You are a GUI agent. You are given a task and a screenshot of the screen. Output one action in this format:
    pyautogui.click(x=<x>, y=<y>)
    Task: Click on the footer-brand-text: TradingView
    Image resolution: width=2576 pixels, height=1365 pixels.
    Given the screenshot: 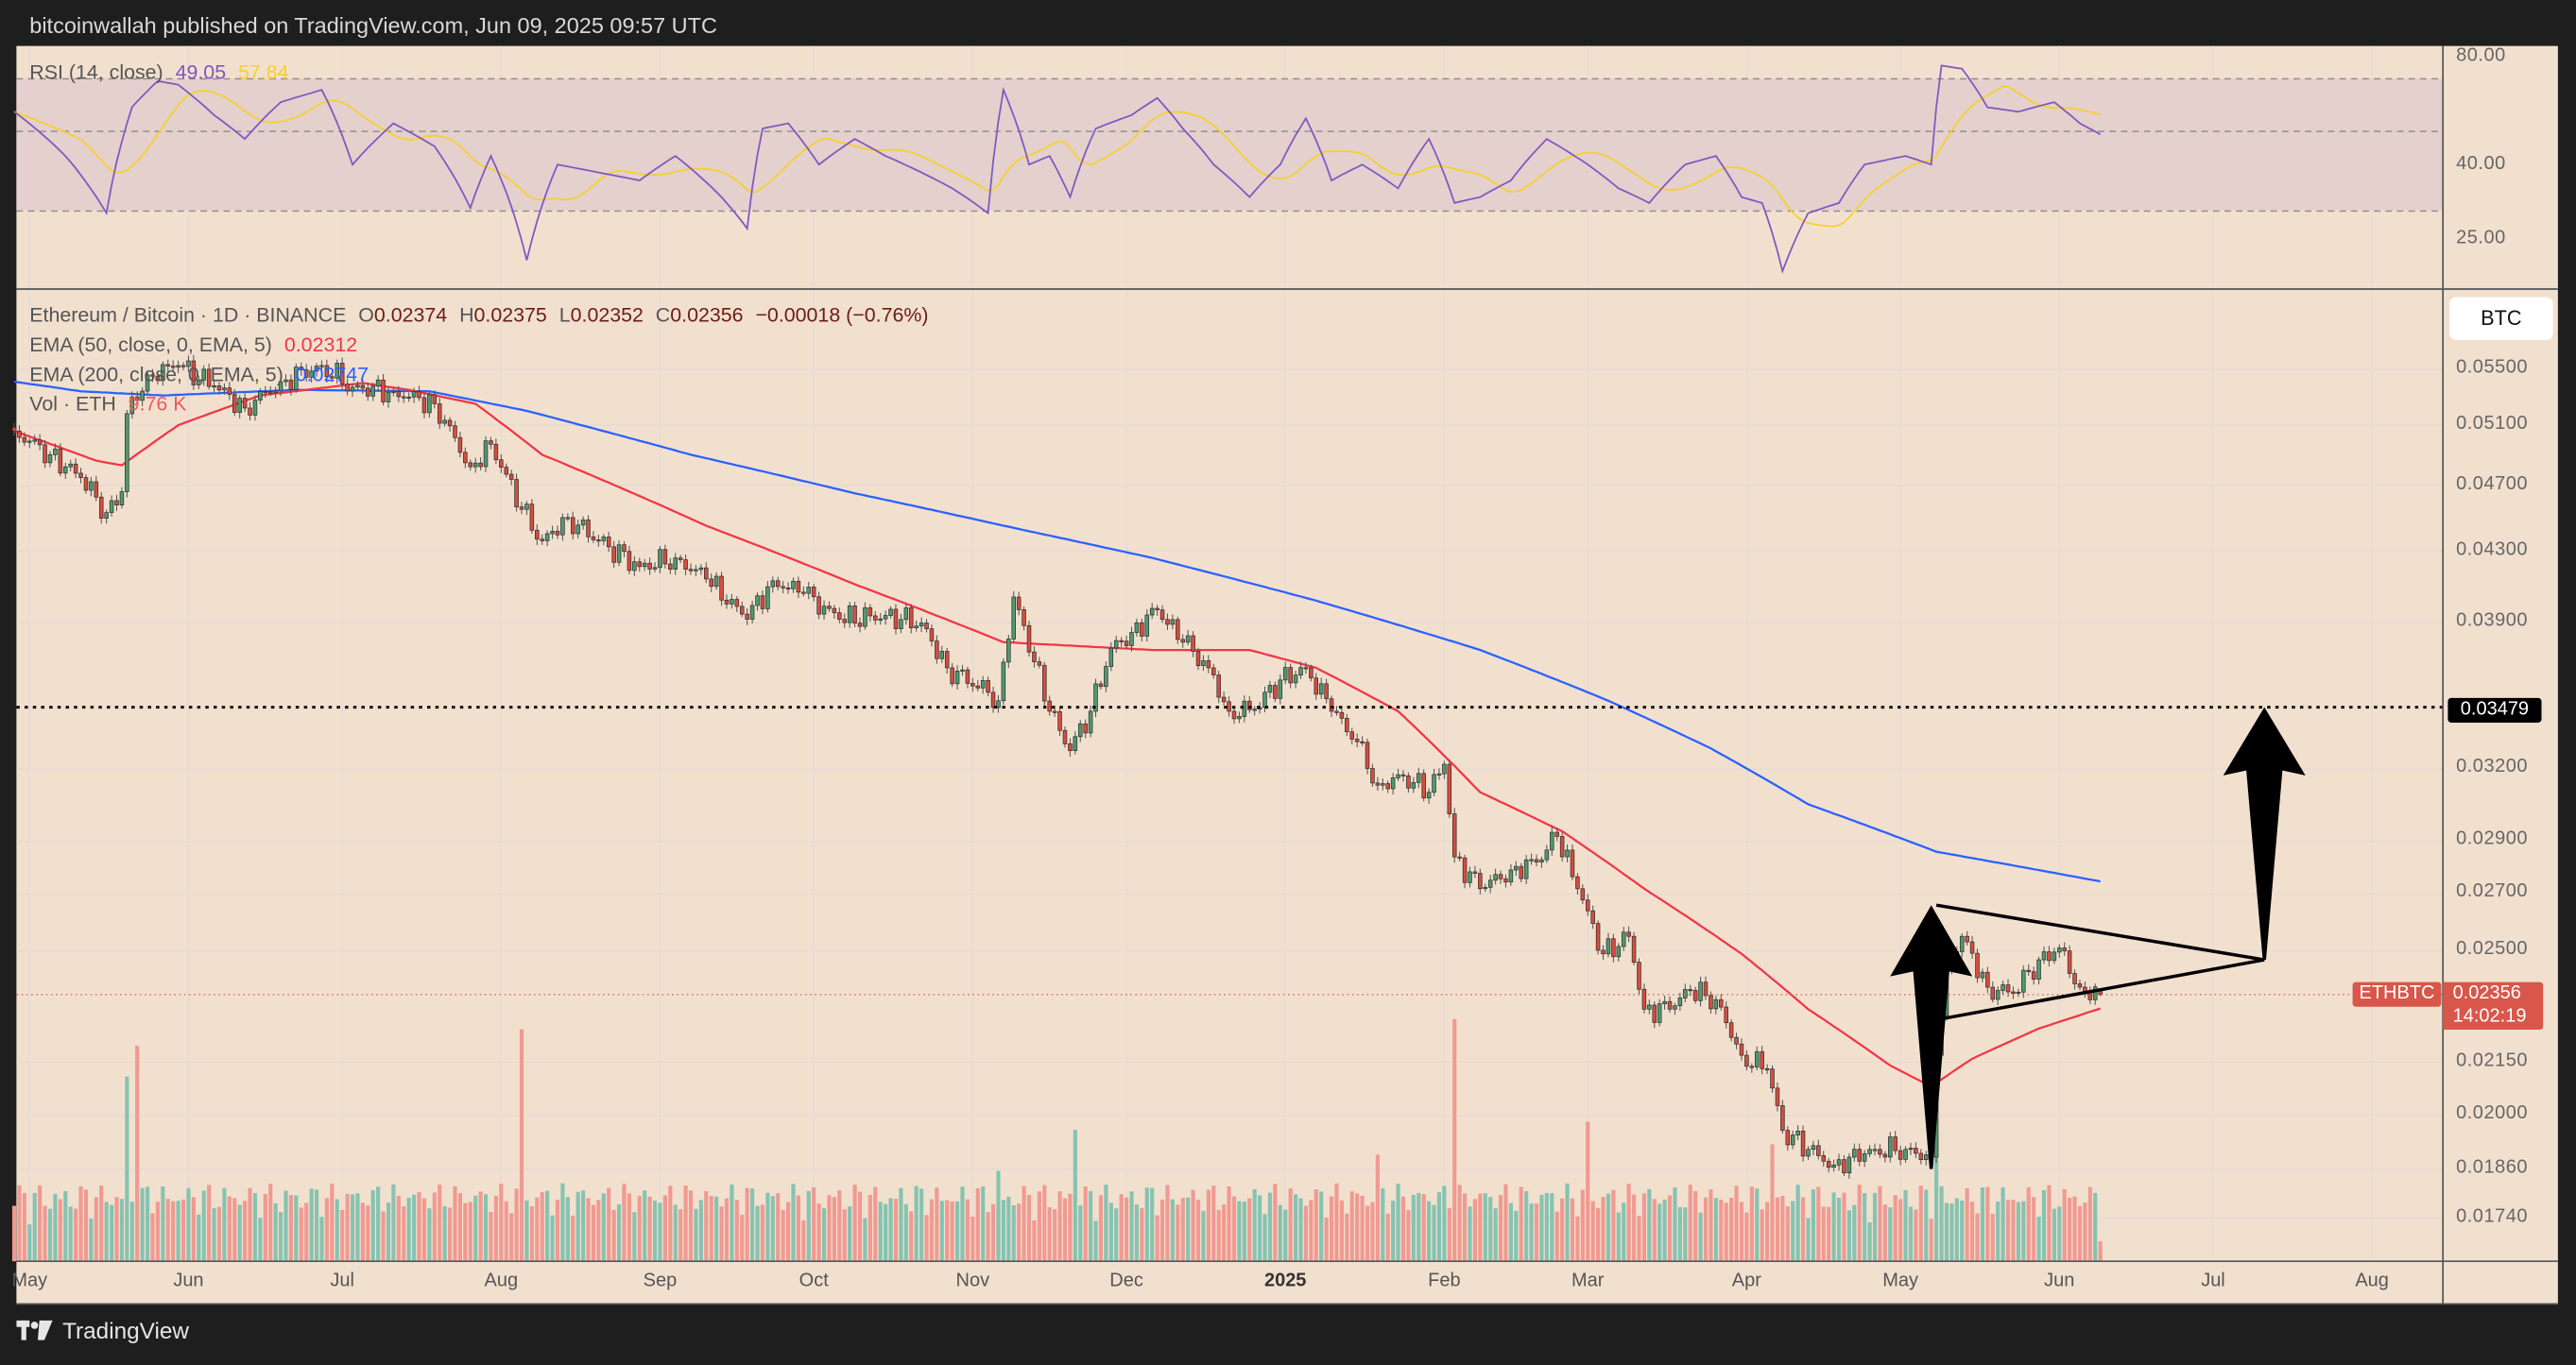 What is the action you would take?
    pyautogui.click(x=126, y=1331)
    